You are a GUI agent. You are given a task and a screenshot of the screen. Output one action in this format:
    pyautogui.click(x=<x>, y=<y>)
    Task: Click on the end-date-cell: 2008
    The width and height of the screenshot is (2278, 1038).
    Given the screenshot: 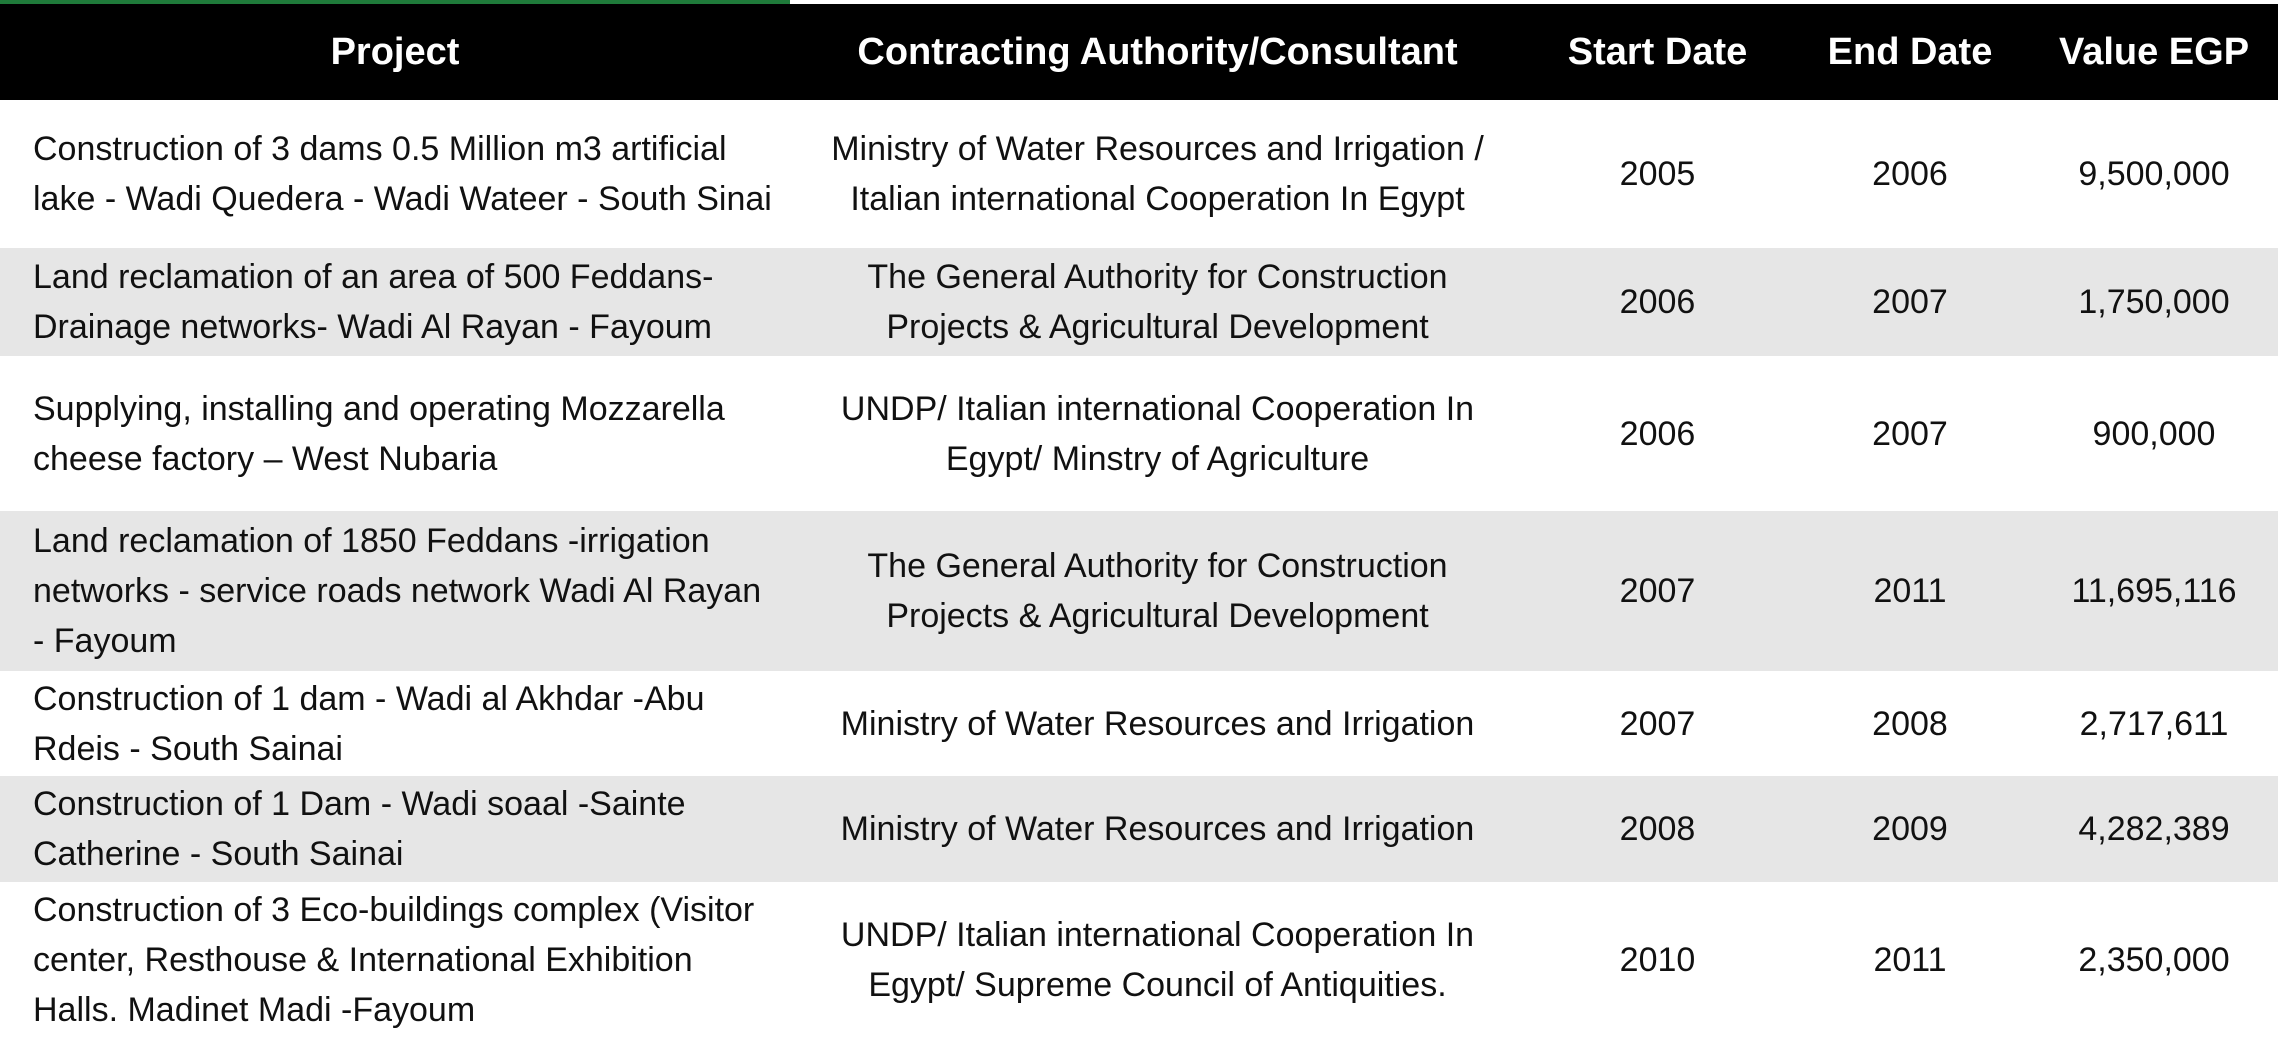 What is the action you would take?
    pyautogui.click(x=1910, y=723)
    